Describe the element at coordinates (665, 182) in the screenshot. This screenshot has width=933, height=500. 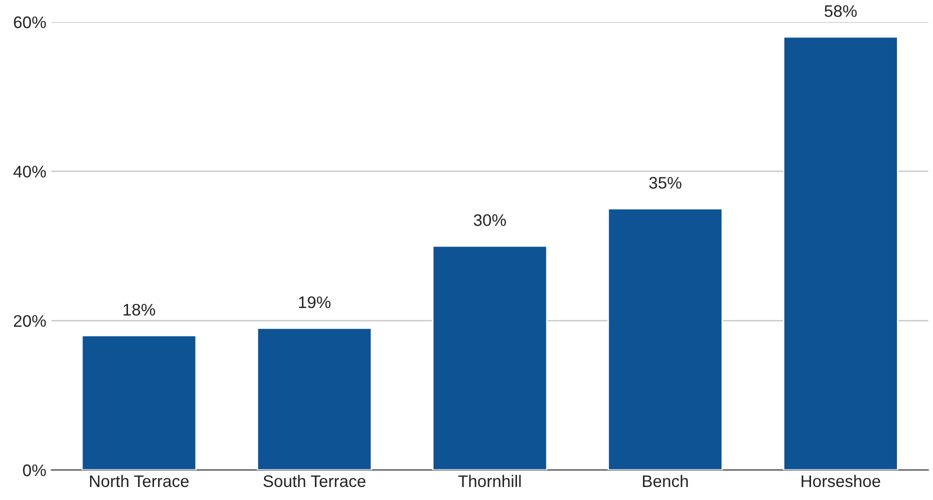
I see `data-label: 35%` at that location.